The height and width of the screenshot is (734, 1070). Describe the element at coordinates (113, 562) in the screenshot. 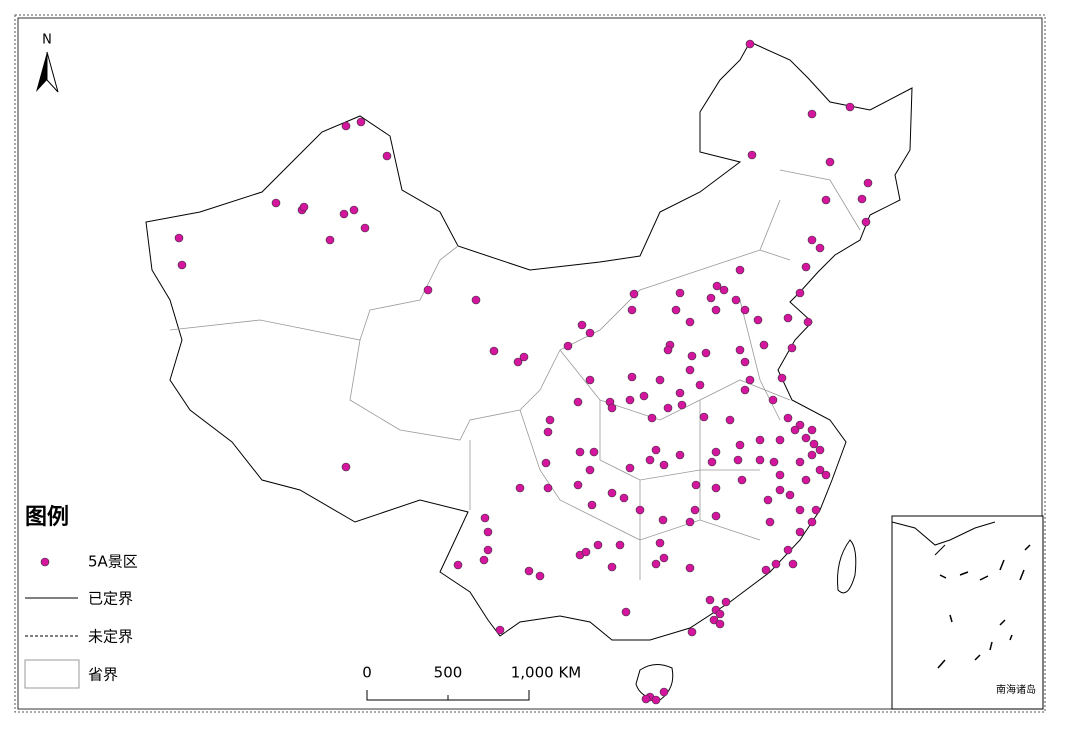

I see `legend-item: 5A景区` at that location.